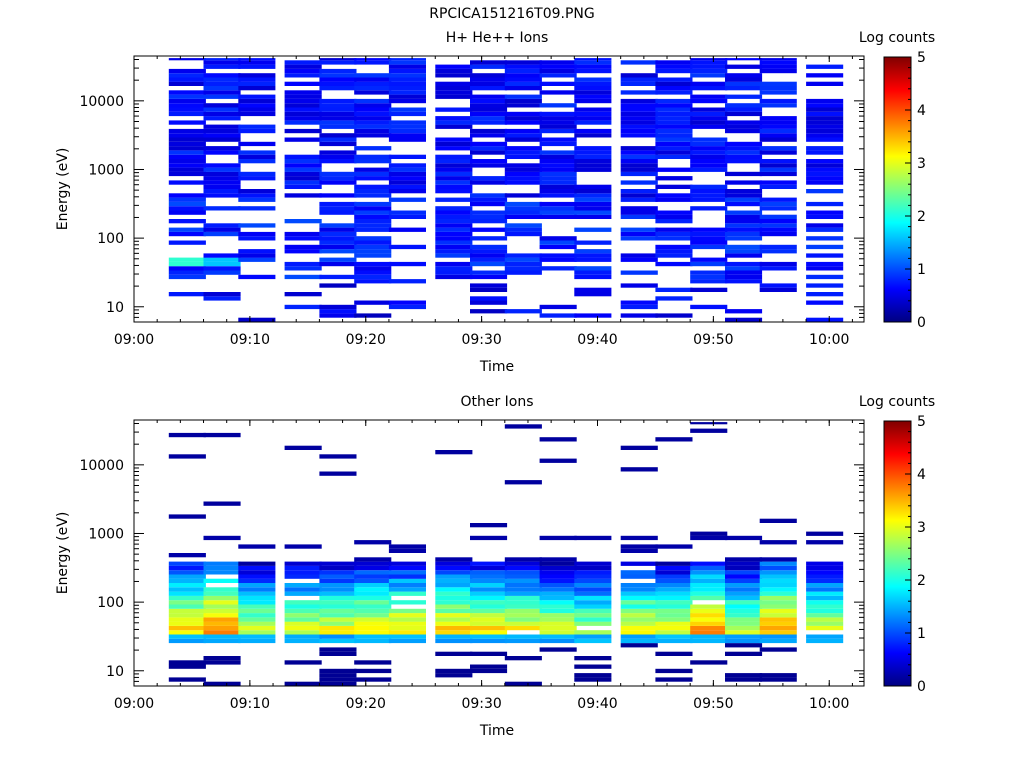 The height and width of the screenshot is (768, 1024). I want to click on x-tick-label: 09:30, so click(481, 704).